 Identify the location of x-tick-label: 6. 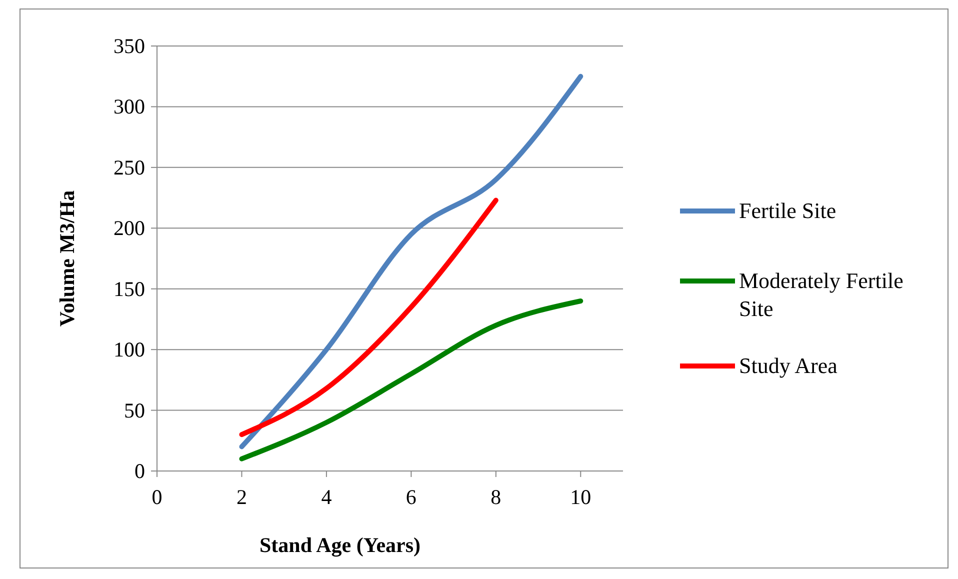
(411, 497).